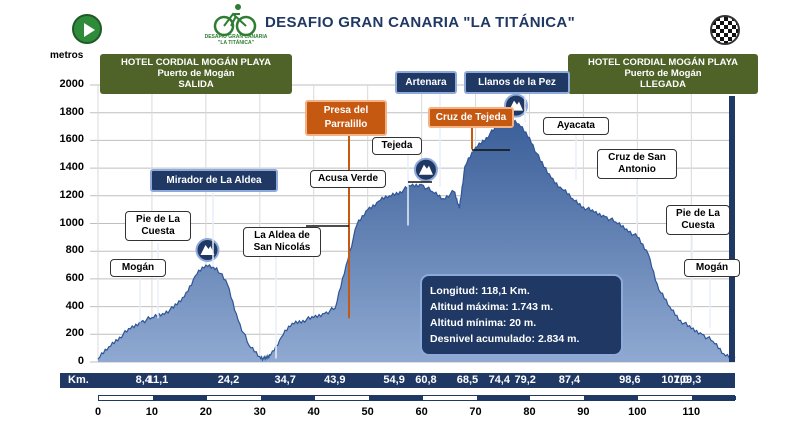 This screenshot has width=800, height=426. Describe the element at coordinates (236, 37) in the screenshot. I see `logo-line-1: DESAFIO GRAN CANARIA` at that location.